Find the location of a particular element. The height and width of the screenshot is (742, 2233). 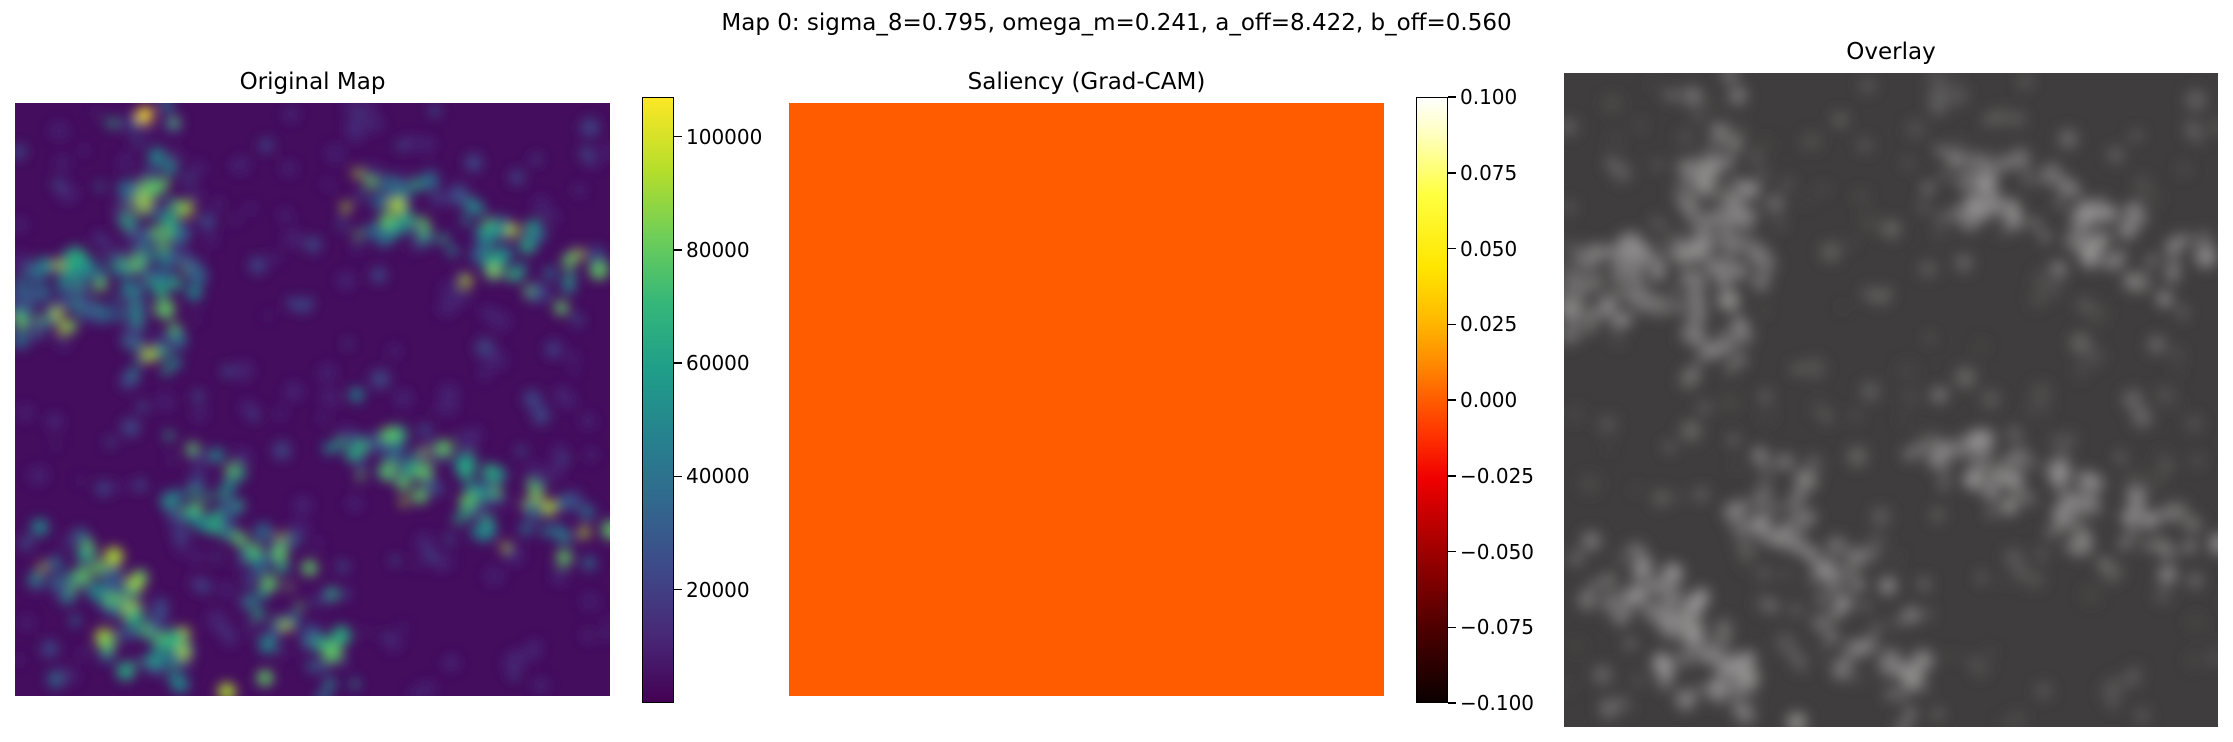

map-hotspot is located at coordinates (445, 448).